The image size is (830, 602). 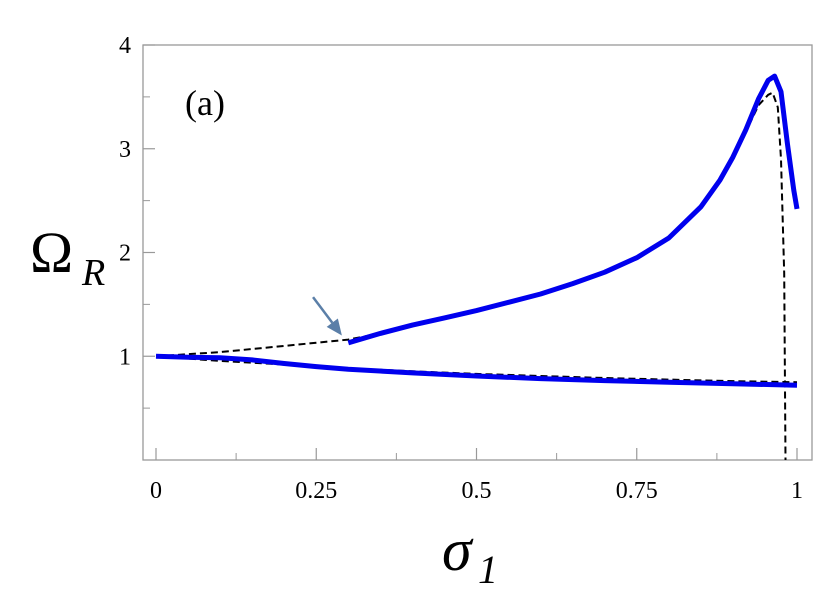 What do you see at coordinates (125, 254) in the screenshot?
I see `y-tick-label: 2` at bounding box center [125, 254].